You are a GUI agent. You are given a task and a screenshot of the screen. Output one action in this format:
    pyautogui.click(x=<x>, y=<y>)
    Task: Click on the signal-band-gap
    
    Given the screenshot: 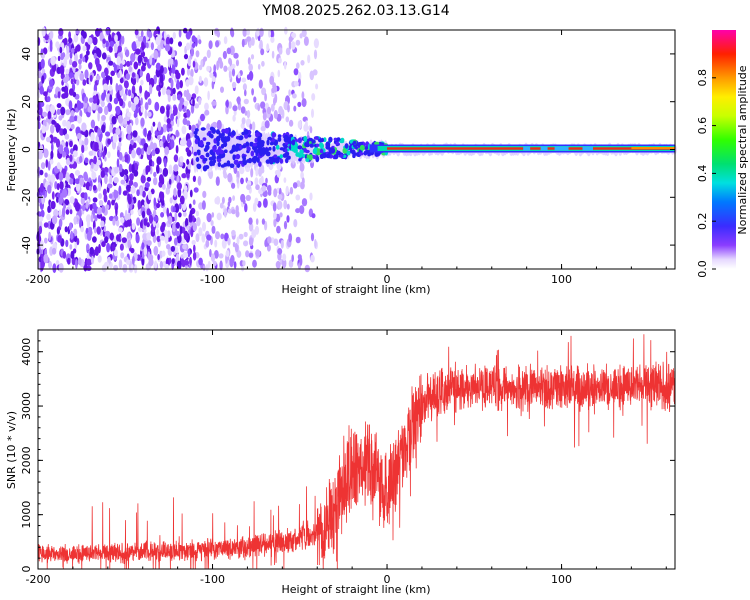 What is the action you would take?
    pyautogui.click(x=587, y=148)
    